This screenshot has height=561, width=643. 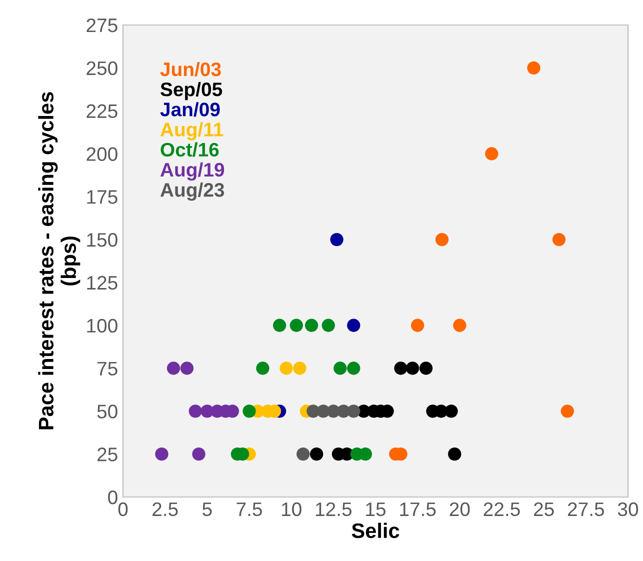 What do you see at coordinates (334, 509) in the screenshot?
I see `x-tick-label: 12.5` at bounding box center [334, 509].